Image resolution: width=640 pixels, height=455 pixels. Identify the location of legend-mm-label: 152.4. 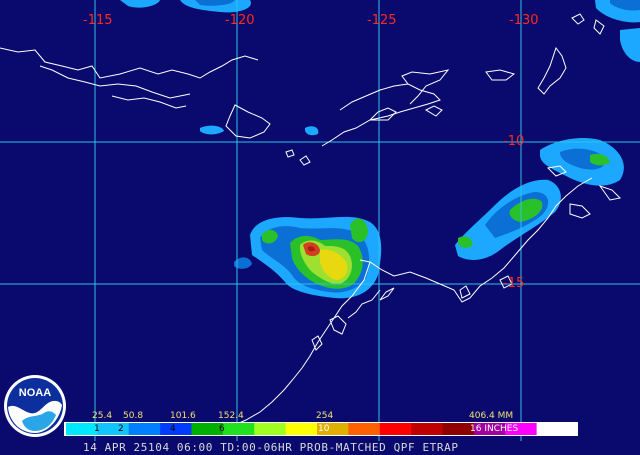
(231, 416).